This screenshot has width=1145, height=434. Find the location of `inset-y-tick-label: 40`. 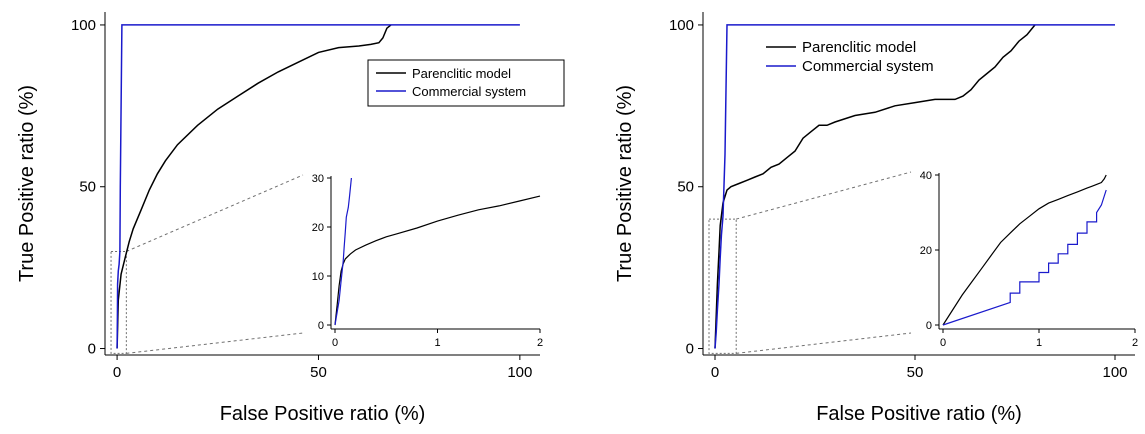

inset-y-tick-label: 40 is located at coordinates (926, 176).